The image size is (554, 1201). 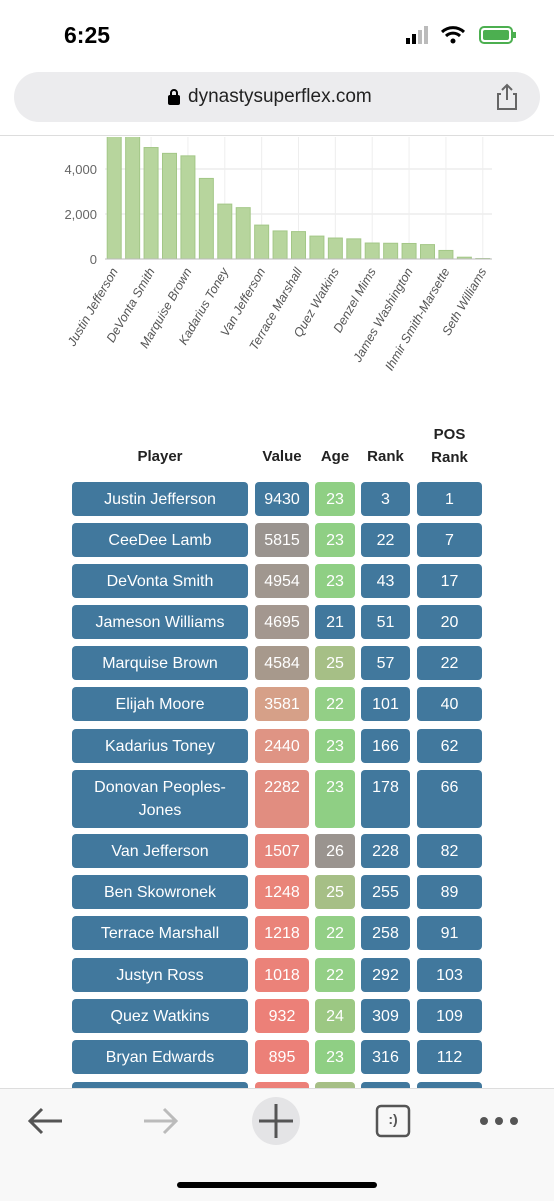 What do you see at coordinates (385, 1057) in the screenshot?
I see `value-cell: 316` at bounding box center [385, 1057].